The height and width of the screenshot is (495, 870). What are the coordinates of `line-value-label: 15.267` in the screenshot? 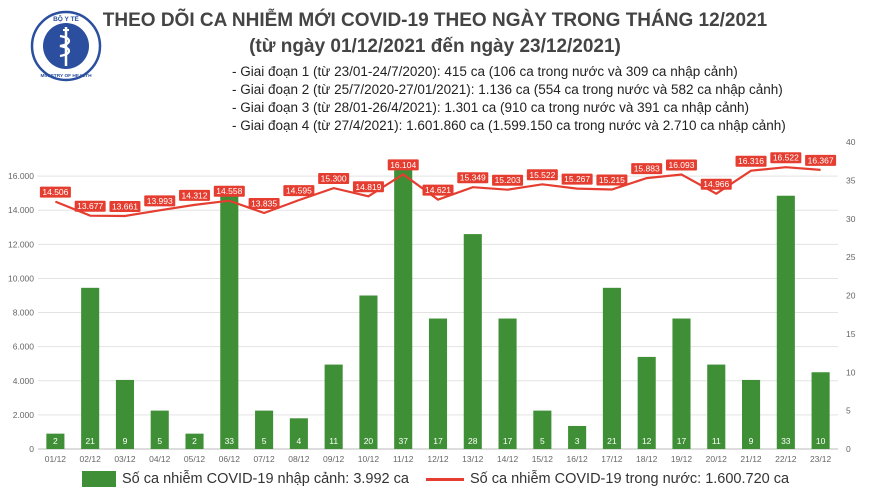 It's located at (577, 179).